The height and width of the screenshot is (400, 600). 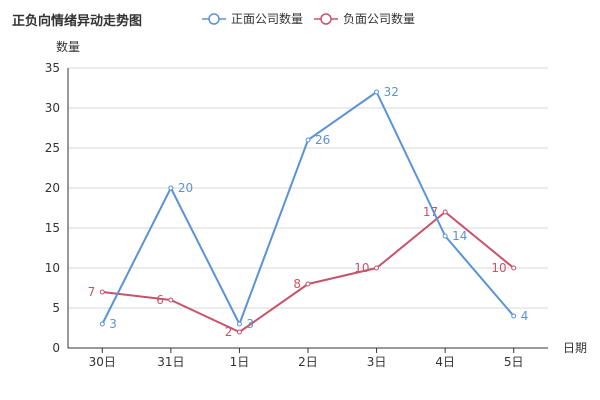 What do you see at coordinates (52, 268) in the screenshot?
I see `y-tick-label: 10` at bounding box center [52, 268].